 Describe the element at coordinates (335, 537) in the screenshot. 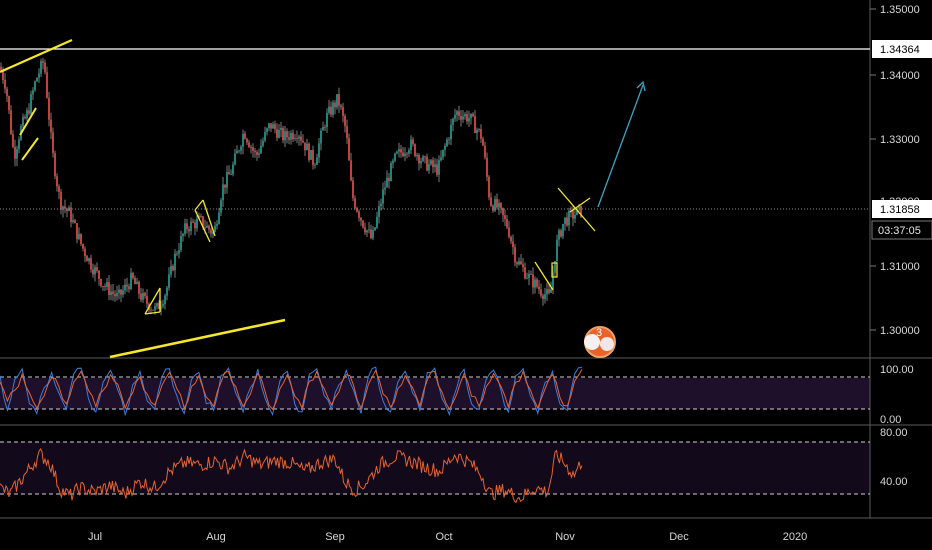

I see `month-label: Sep` at that location.